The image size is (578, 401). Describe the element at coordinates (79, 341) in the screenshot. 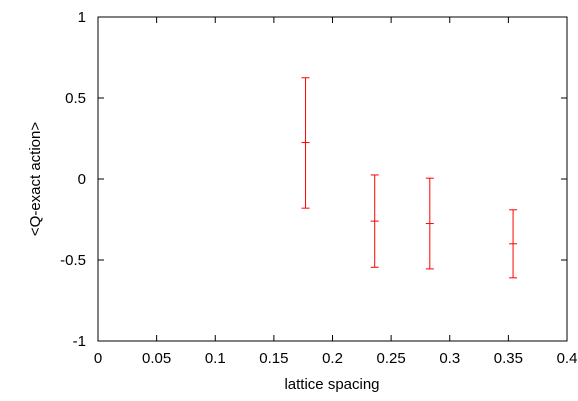

I see `y-tick-label: -1` at that location.